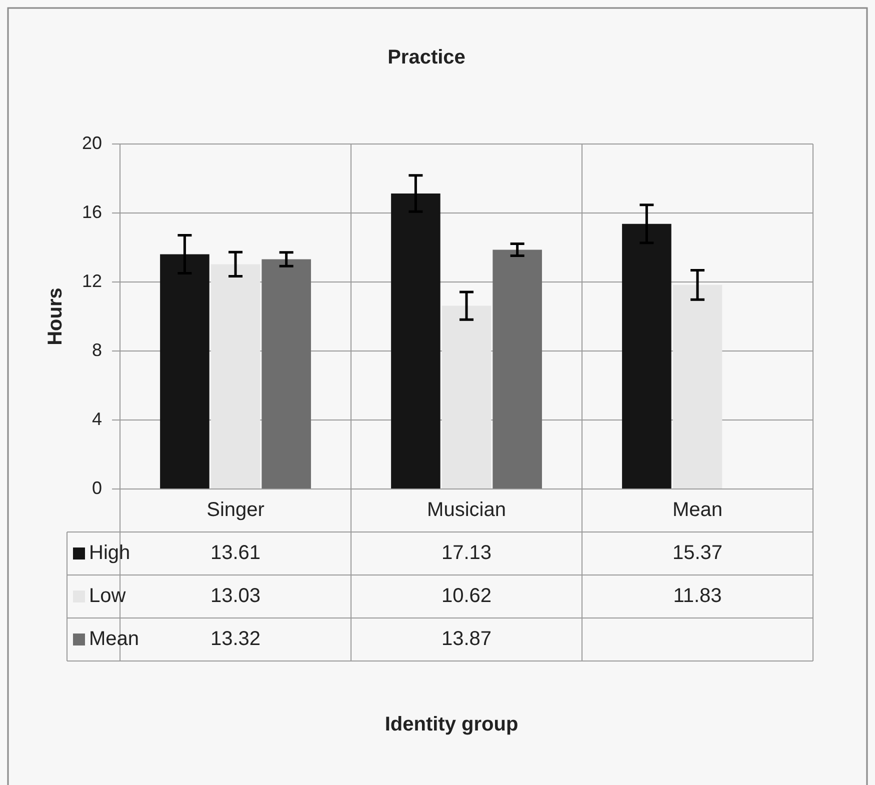 The image size is (875, 785). Describe the element at coordinates (92, 212) in the screenshot. I see `y-tick-label: 16` at that location.